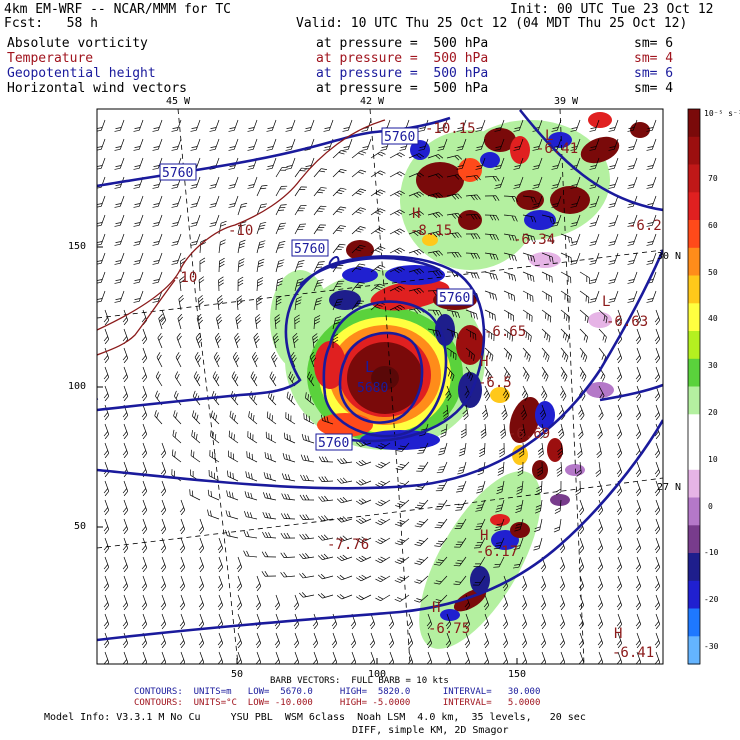 This screenshot has width=740, height=740. I want to click on field-name-temperature: Temperature, so click(50, 58).